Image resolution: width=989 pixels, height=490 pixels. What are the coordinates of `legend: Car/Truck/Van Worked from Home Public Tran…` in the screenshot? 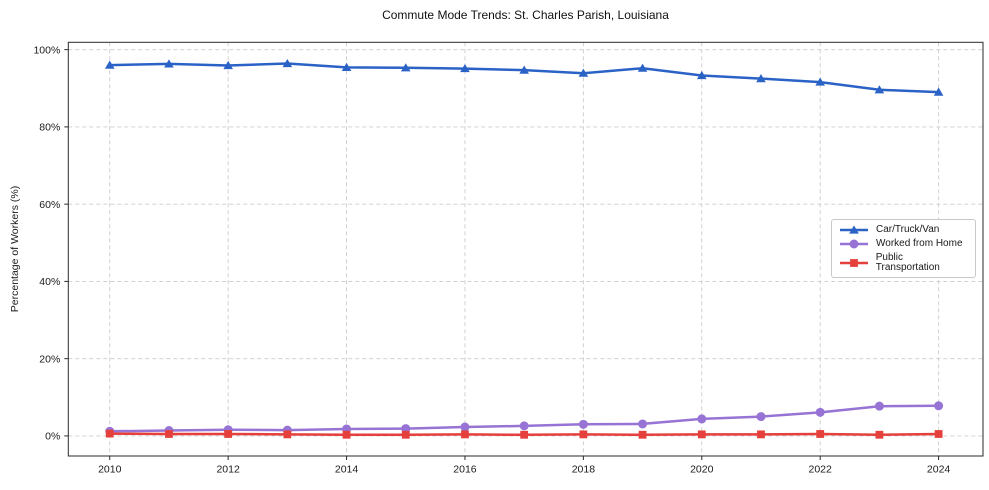 It's located at (903, 248).